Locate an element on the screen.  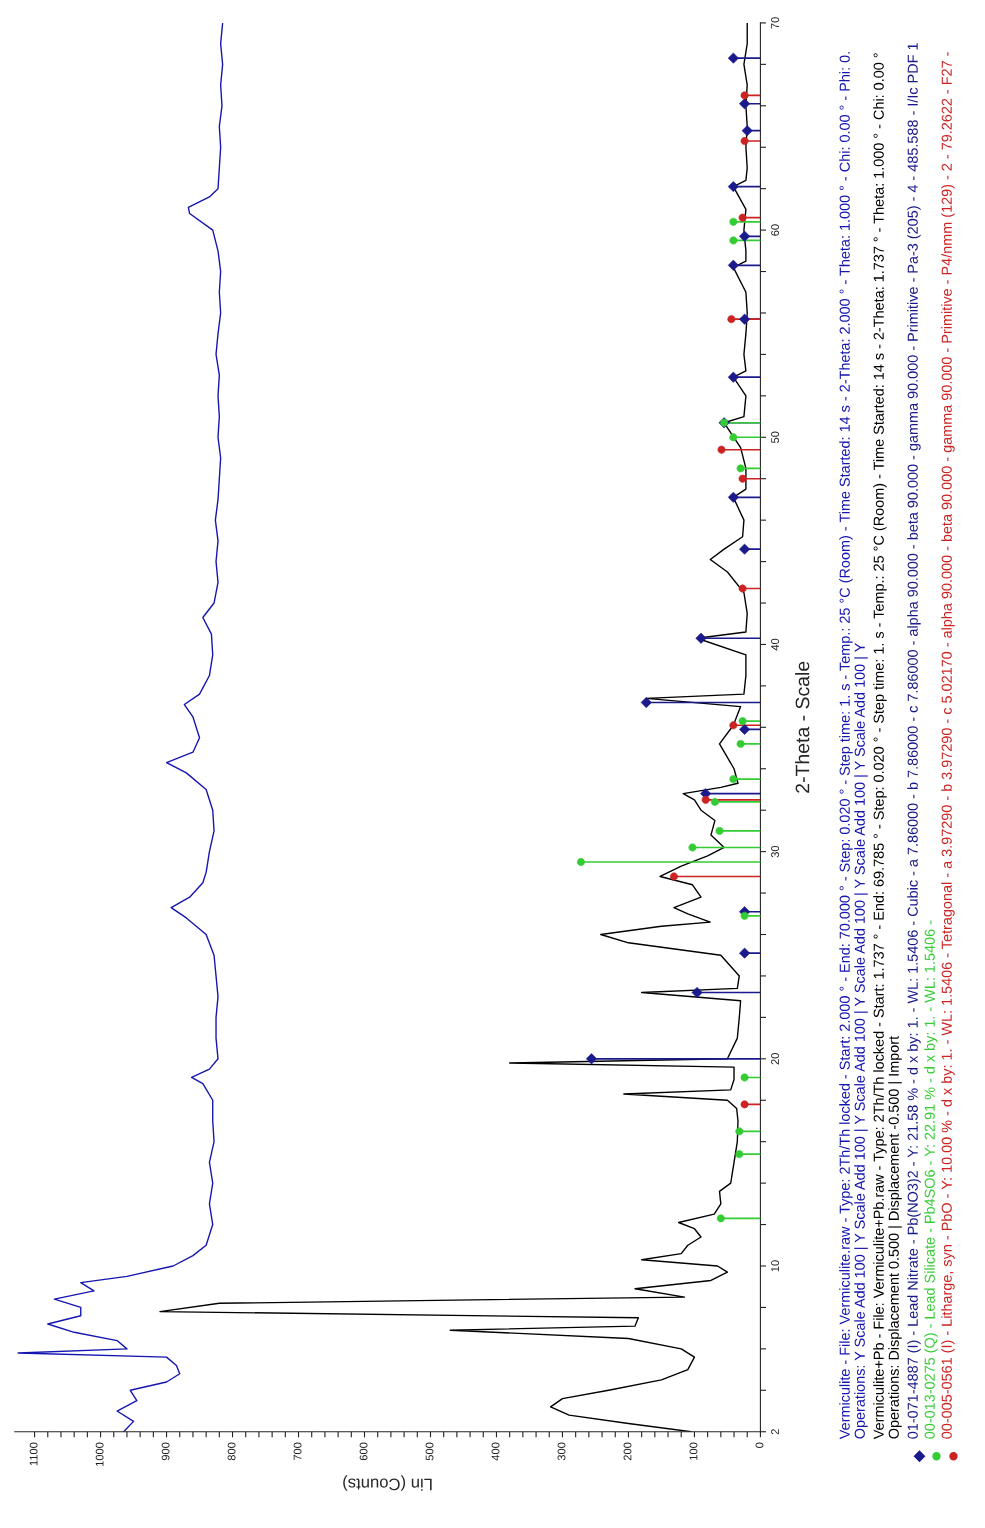
x-tick-label: 800 is located at coordinates (231, 1451).